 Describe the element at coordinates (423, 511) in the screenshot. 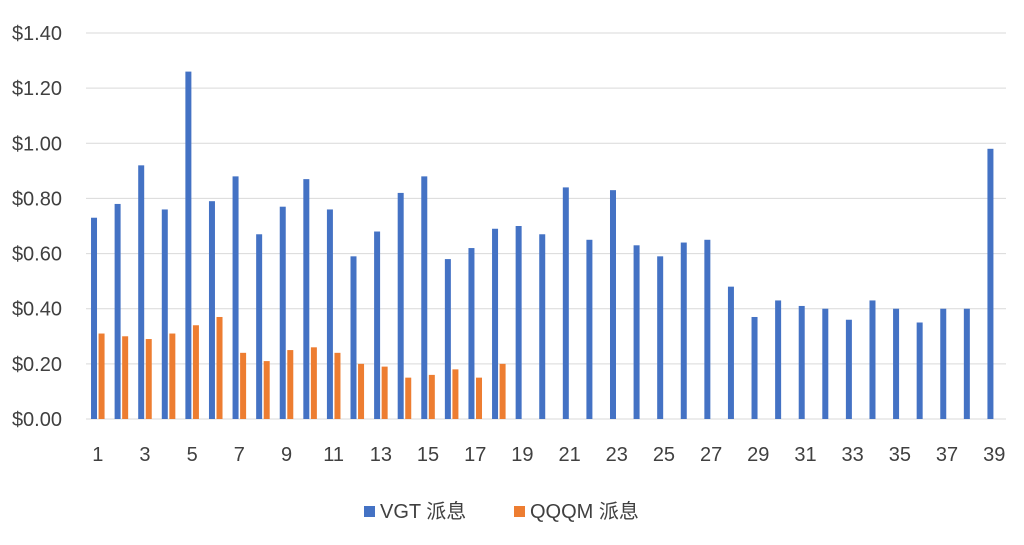

I see `legend-label-vgt: VGT 派息` at that location.